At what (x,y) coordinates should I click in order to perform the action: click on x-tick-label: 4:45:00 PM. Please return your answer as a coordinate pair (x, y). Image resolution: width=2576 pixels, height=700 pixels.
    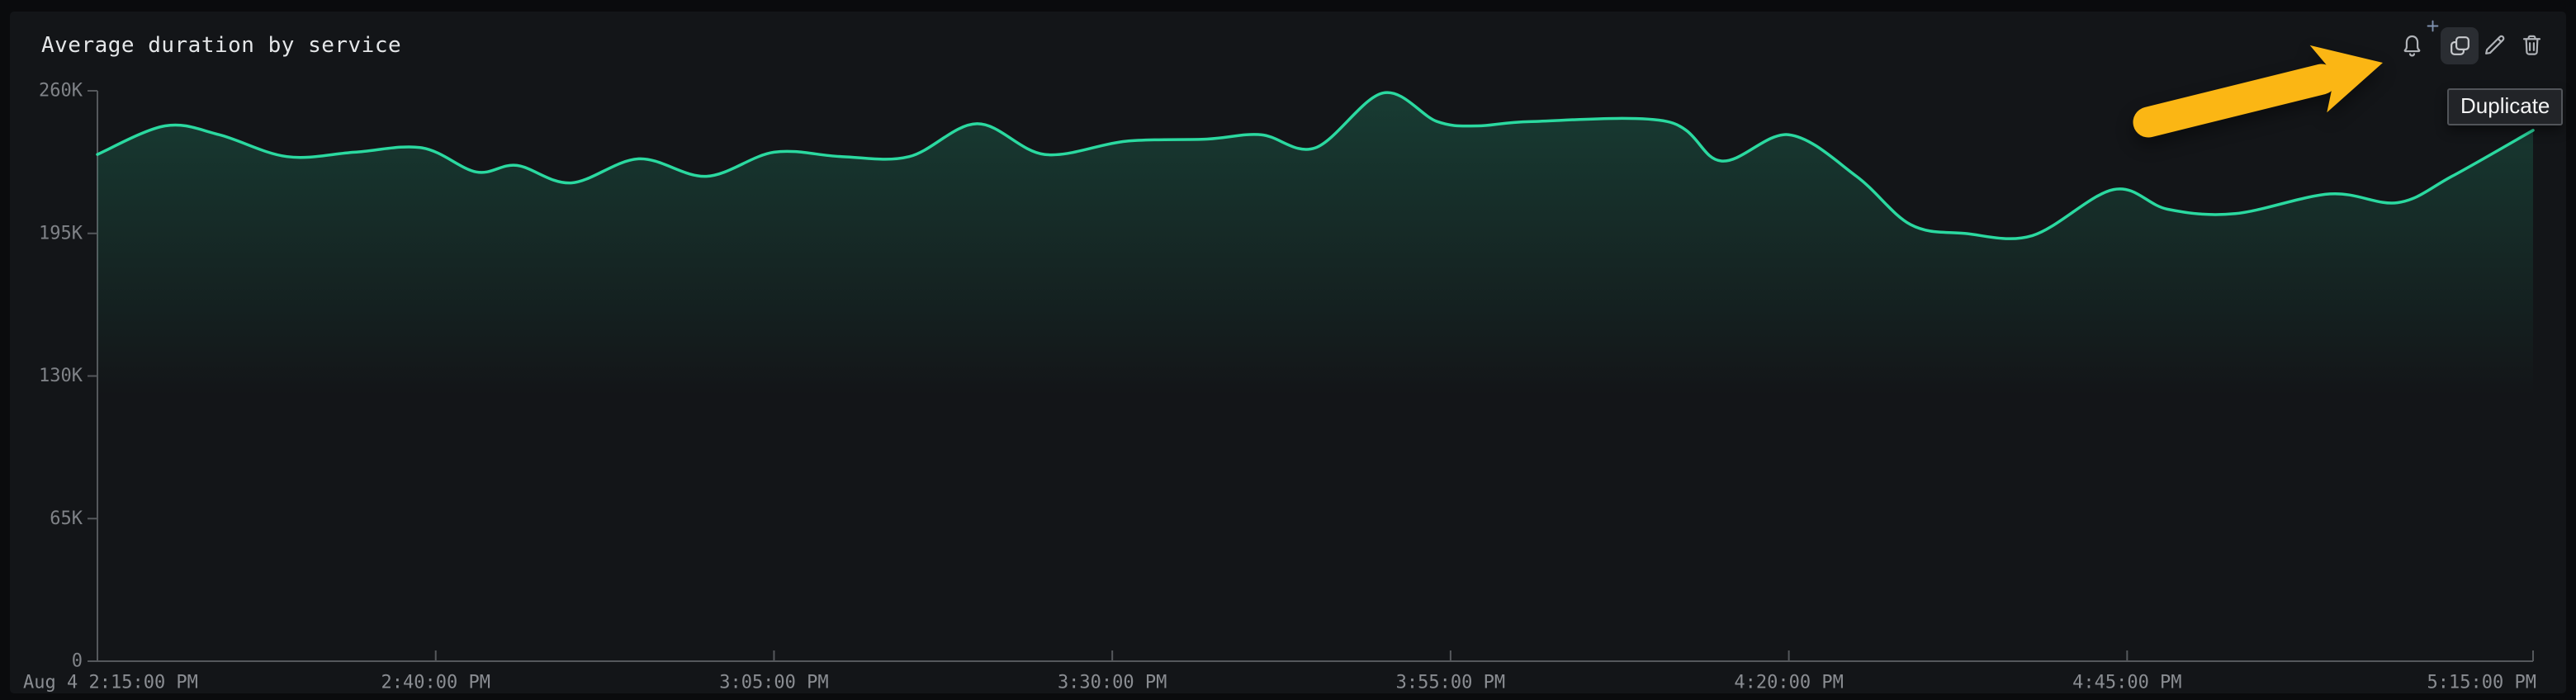
    Looking at the image, I should click on (2126, 683).